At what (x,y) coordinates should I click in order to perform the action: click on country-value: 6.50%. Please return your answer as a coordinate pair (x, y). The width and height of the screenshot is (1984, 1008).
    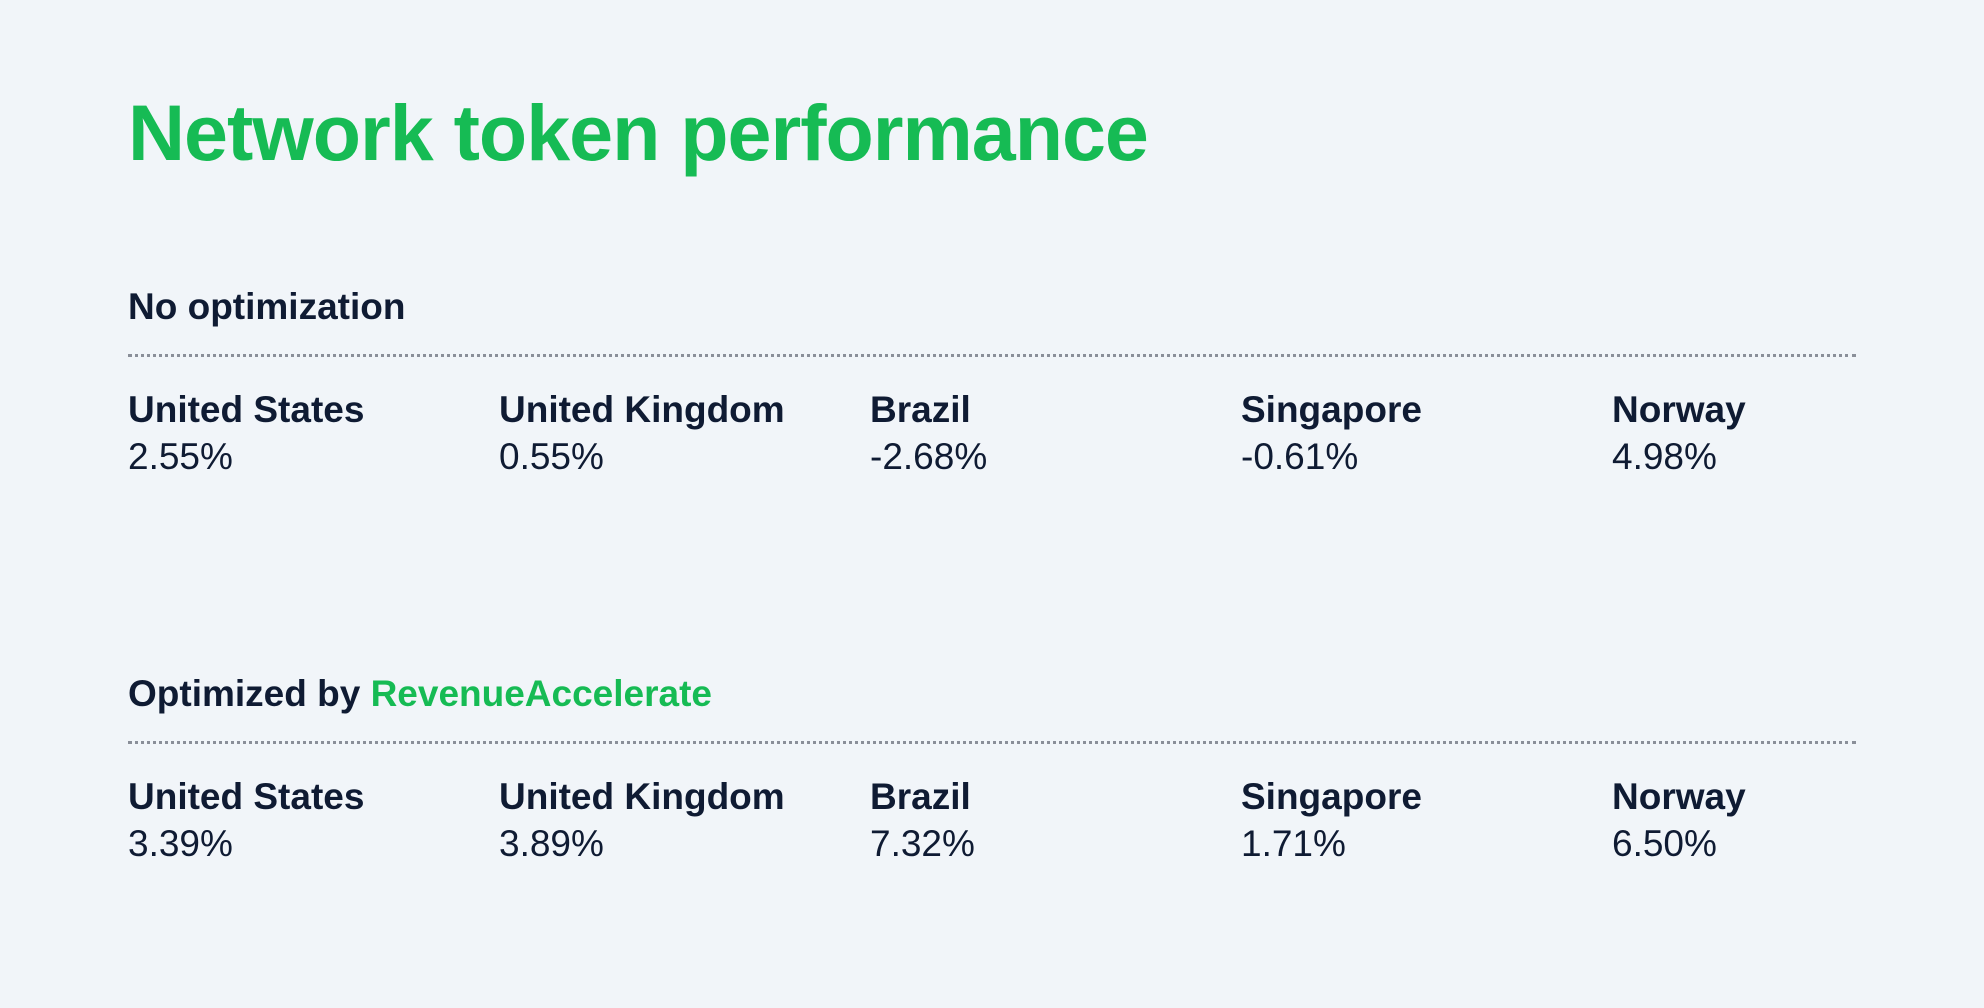
    Looking at the image, I should click on (1664, 843).